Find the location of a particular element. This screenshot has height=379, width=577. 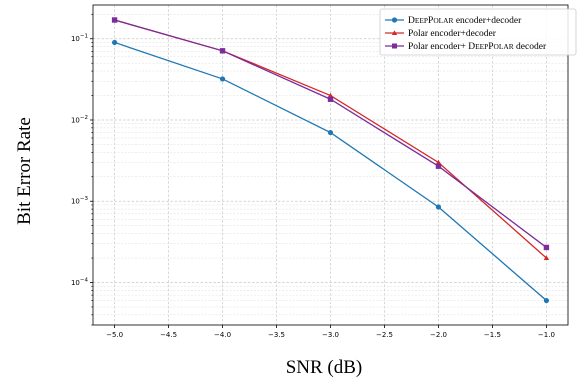

x-tick-label: −3.5 is located at coordinates (276, 335).